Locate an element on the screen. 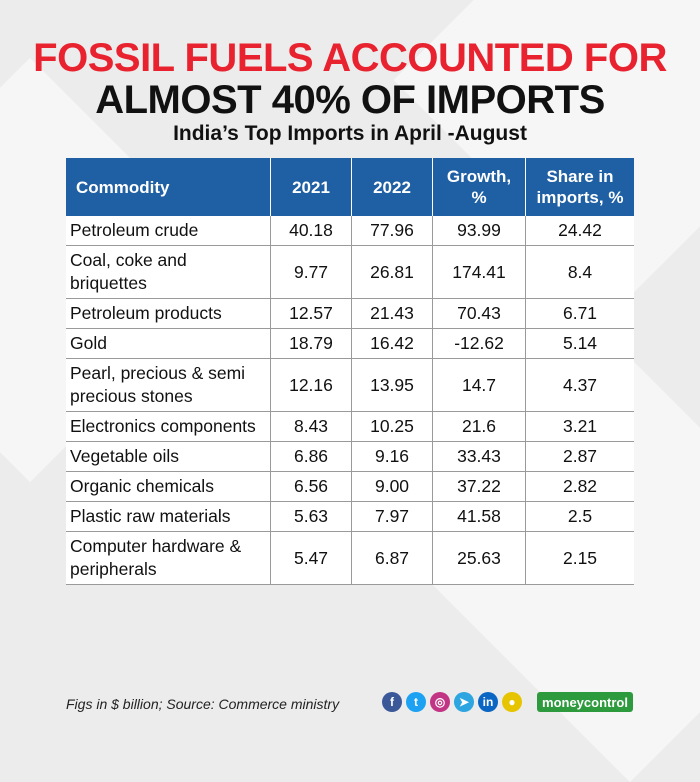  share-cell: 2.15 is located at coordinates (579, 558).